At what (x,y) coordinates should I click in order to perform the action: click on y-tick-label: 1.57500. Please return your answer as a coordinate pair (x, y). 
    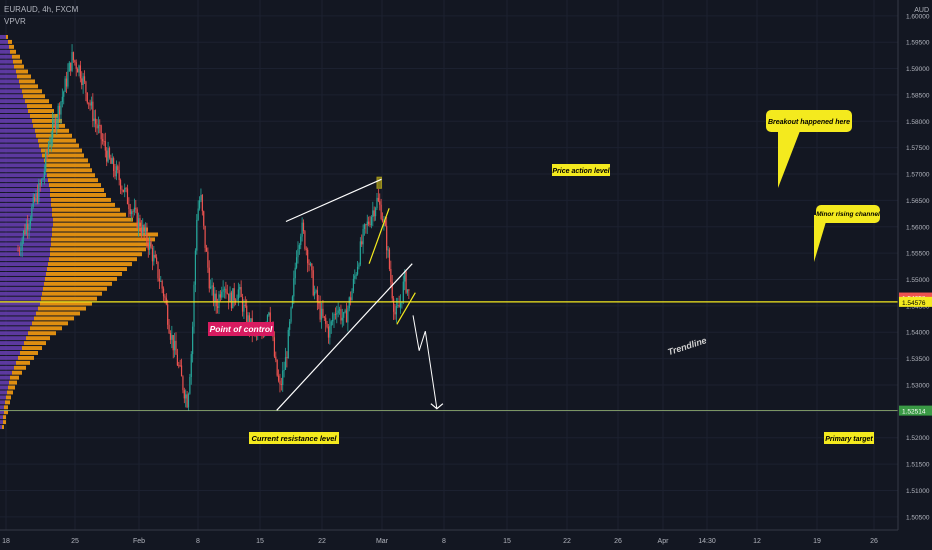
    Looking at the image, I should click on (918, 148).